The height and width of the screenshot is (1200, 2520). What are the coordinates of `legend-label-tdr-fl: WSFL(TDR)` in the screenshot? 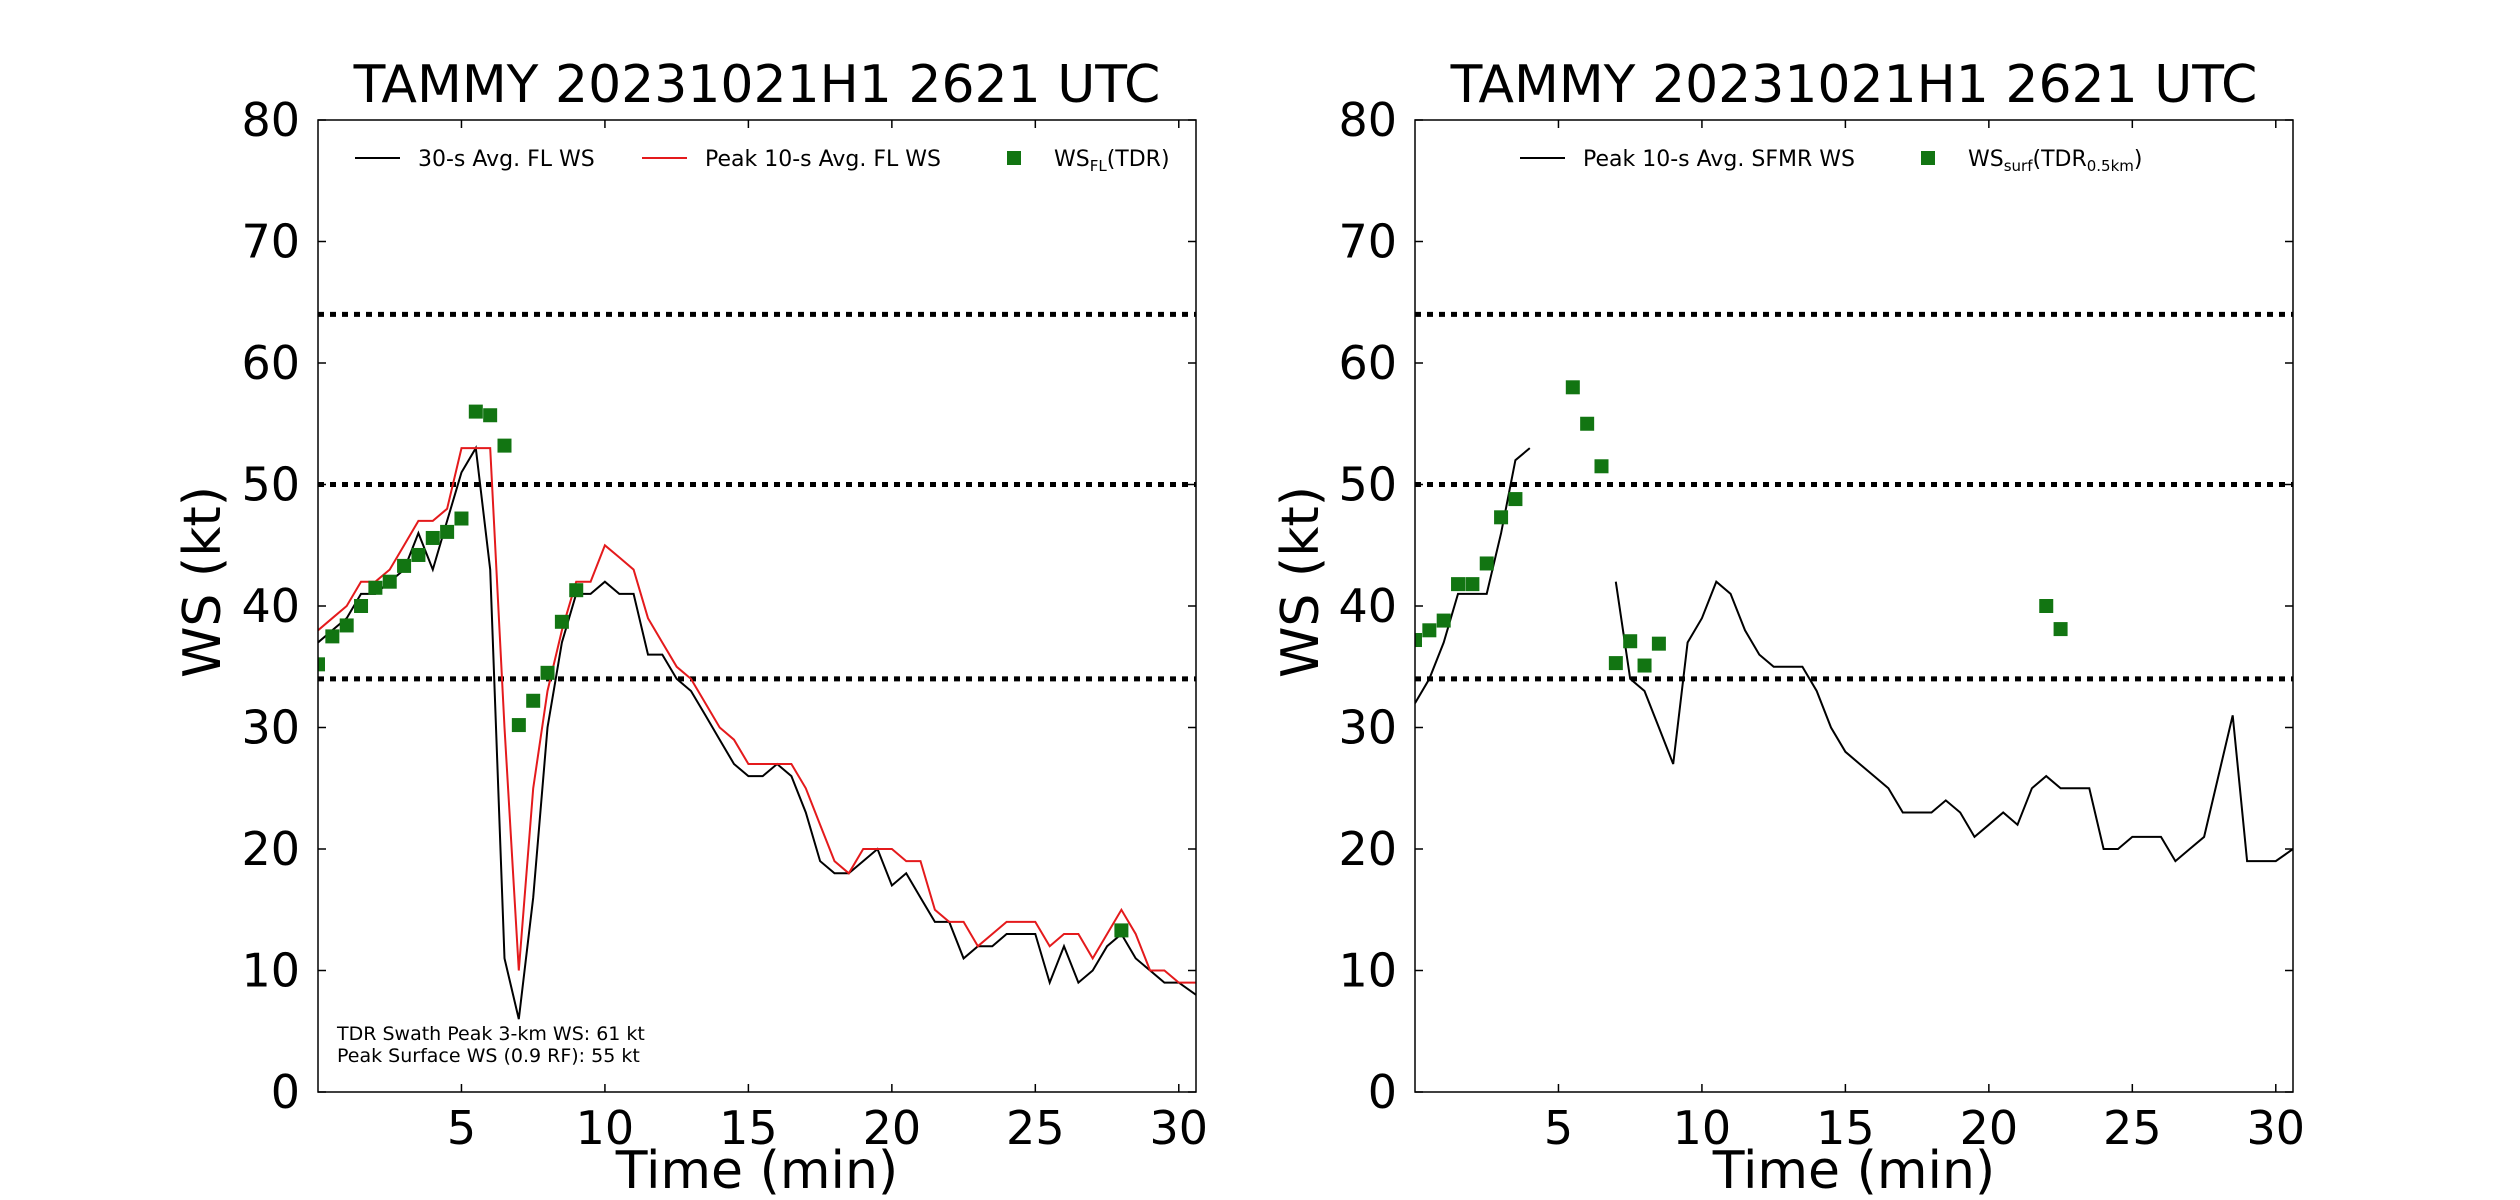 It's located at (1112, 161).